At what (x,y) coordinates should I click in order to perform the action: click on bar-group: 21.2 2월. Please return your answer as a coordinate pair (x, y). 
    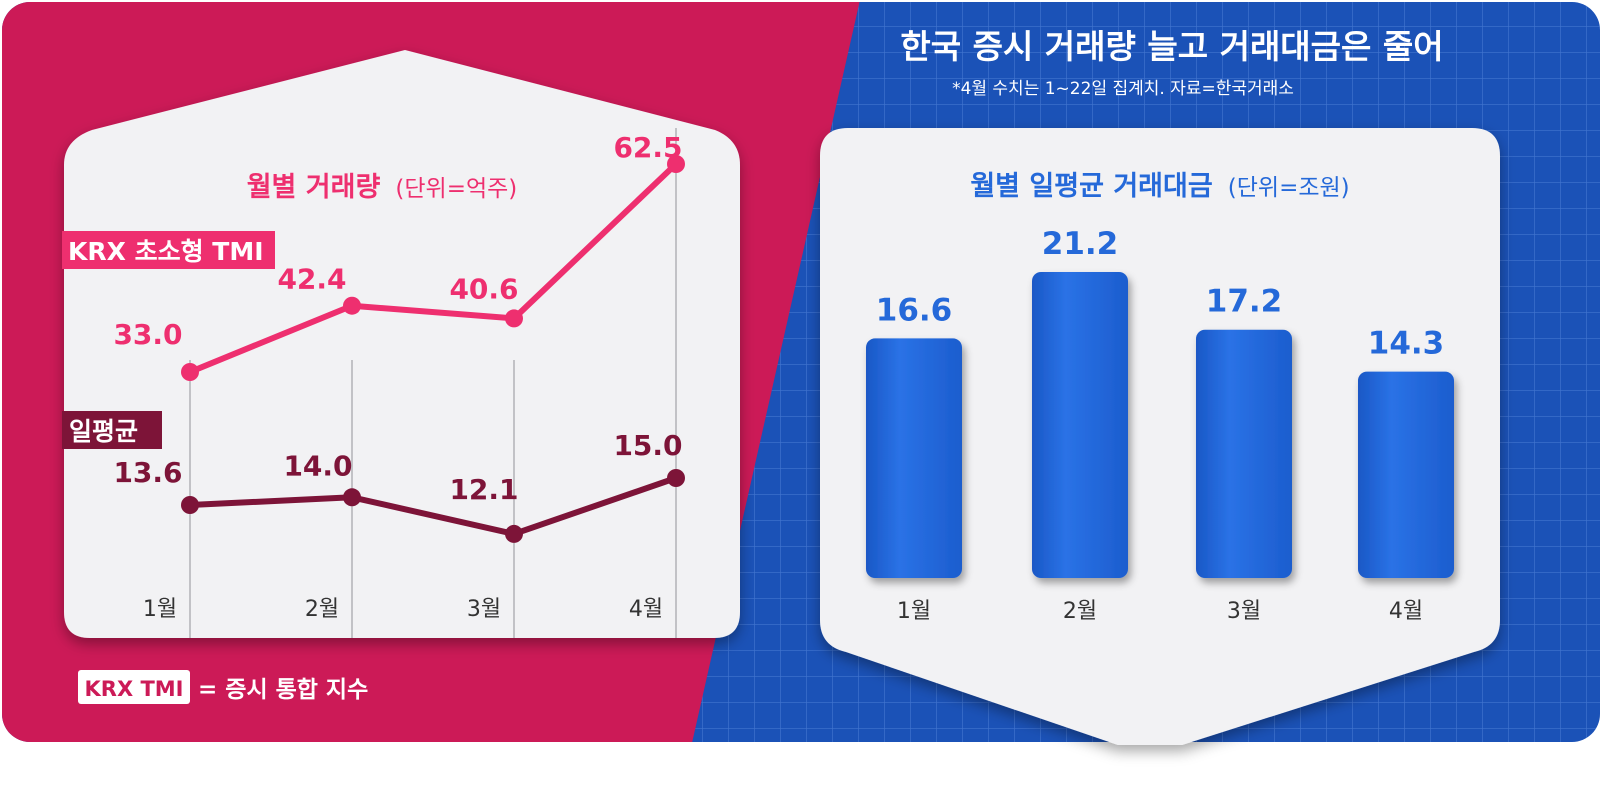
    Looking at the image, I should click on (1080, 425).